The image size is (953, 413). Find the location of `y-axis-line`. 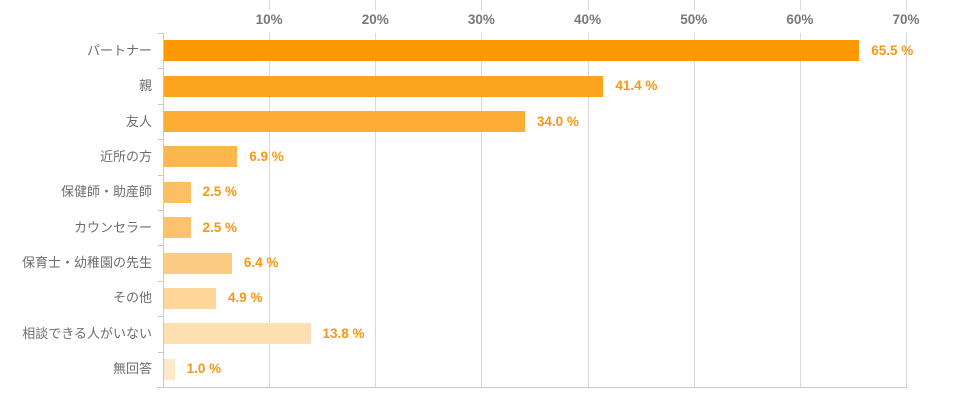

y-axis-line is located at coordinates (163, 210).